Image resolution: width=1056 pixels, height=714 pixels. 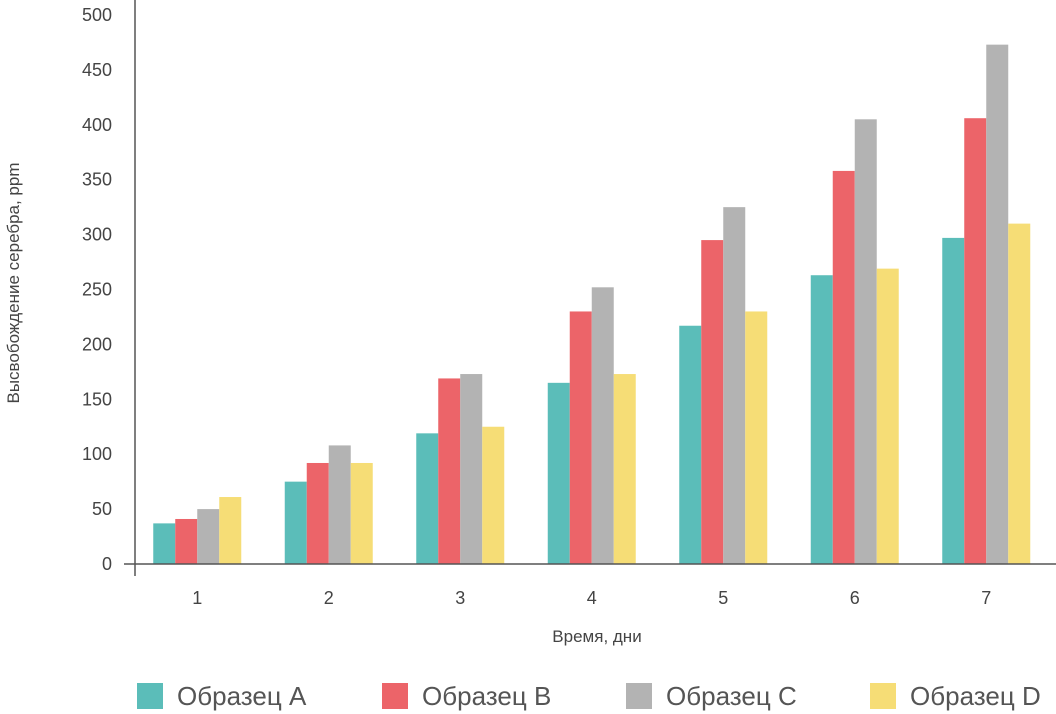 What do you see at coordinates (97, 454) in the screenshot?
I see `y-tick-label: 100` at bounding box center [97, 454].